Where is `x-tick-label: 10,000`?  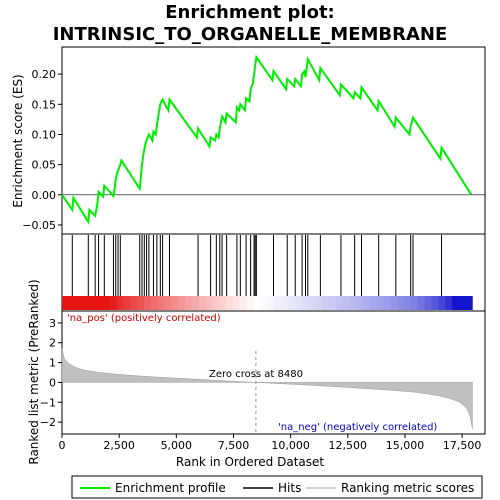
x-tick-label: 10,000 is located at coordinates (290, 445).